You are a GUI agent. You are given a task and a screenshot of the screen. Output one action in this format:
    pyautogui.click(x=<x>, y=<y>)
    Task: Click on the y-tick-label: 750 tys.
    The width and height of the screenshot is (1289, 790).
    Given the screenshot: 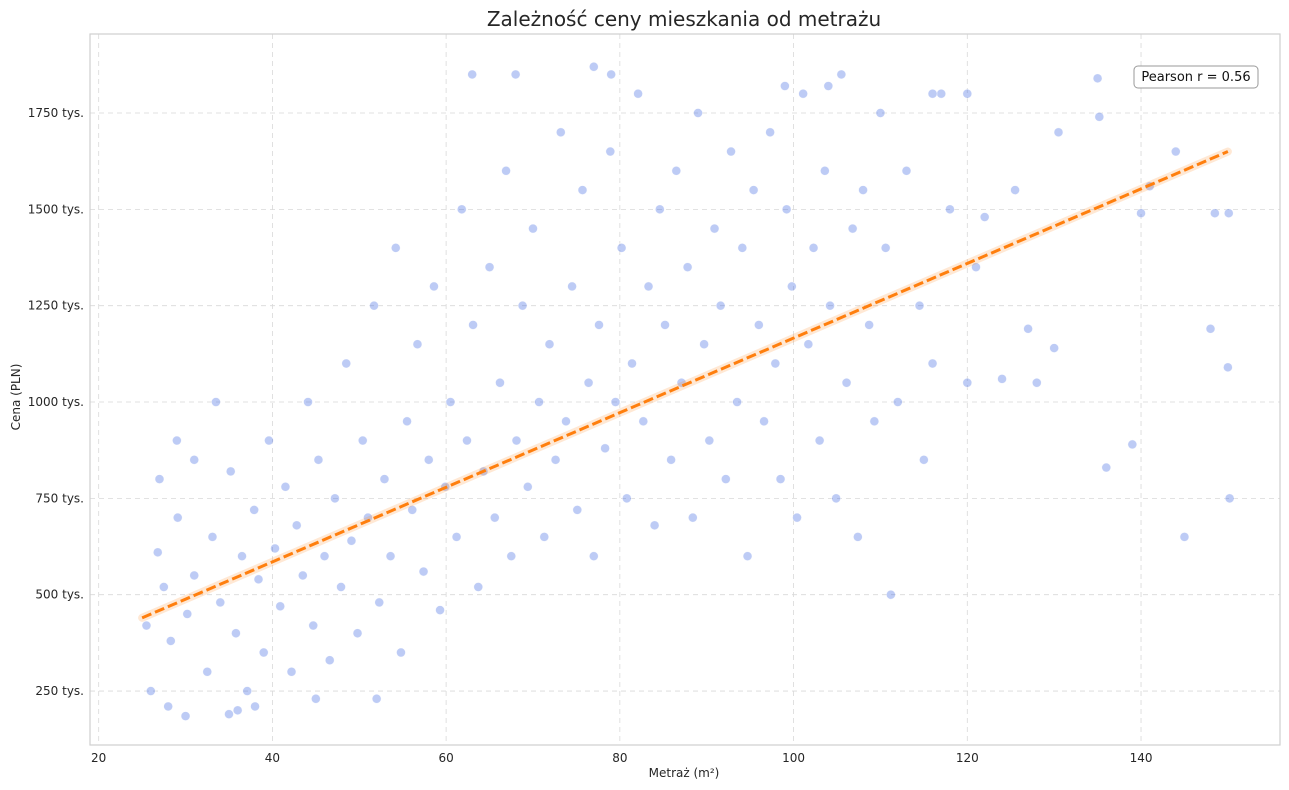 What is the action you would take?
    pyautogui.click(x=59, y=498)
    